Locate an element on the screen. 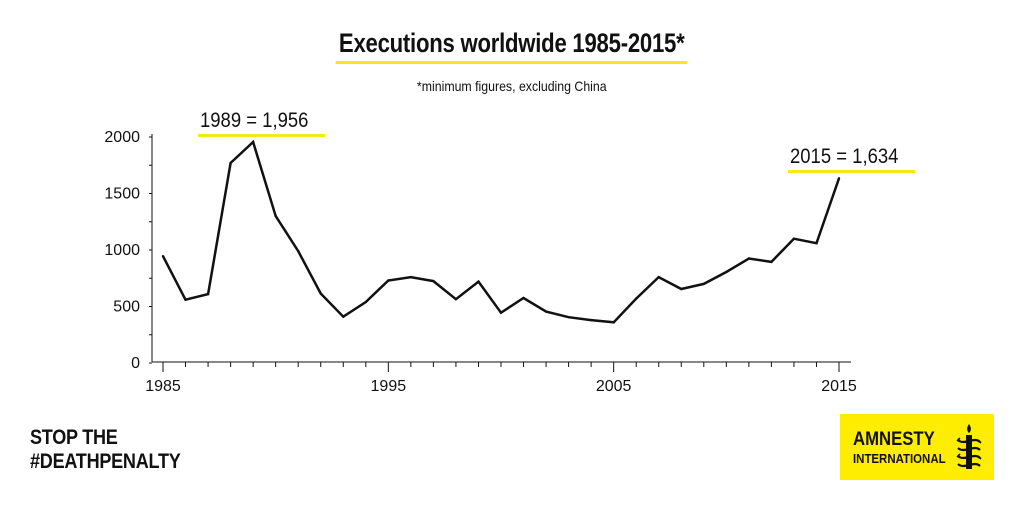  y-tick-label: 0 is located at coordinates (135, 363).